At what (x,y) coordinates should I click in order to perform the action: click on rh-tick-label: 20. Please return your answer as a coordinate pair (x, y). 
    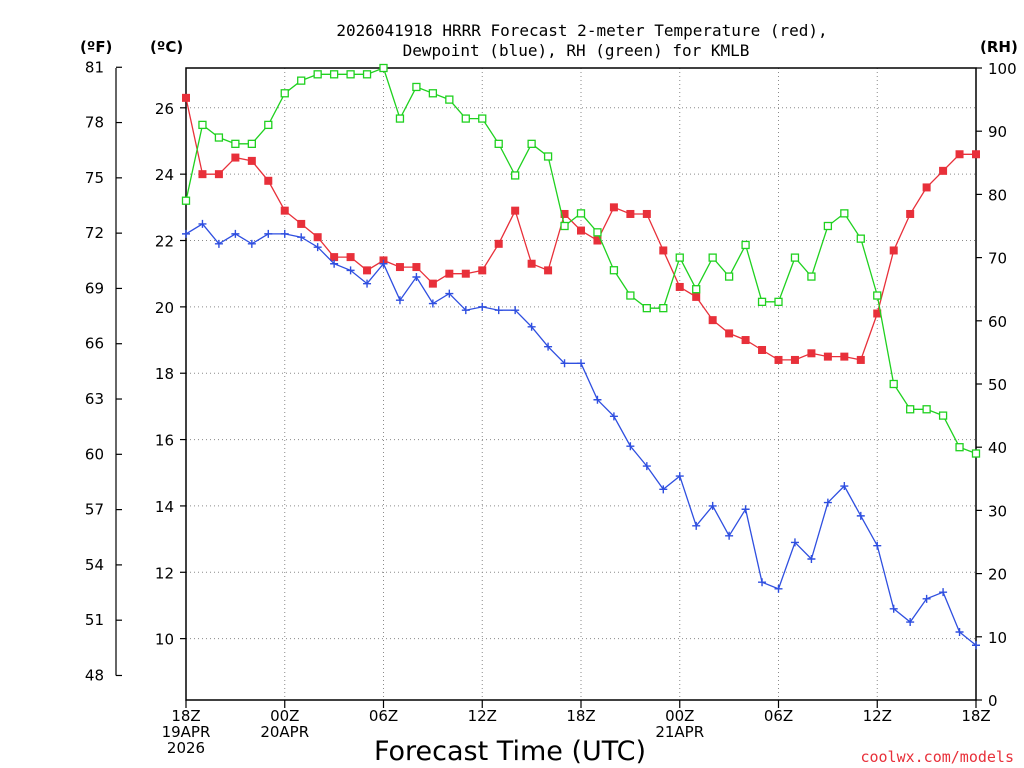
    Looking at the image, I should click on (997, 575).